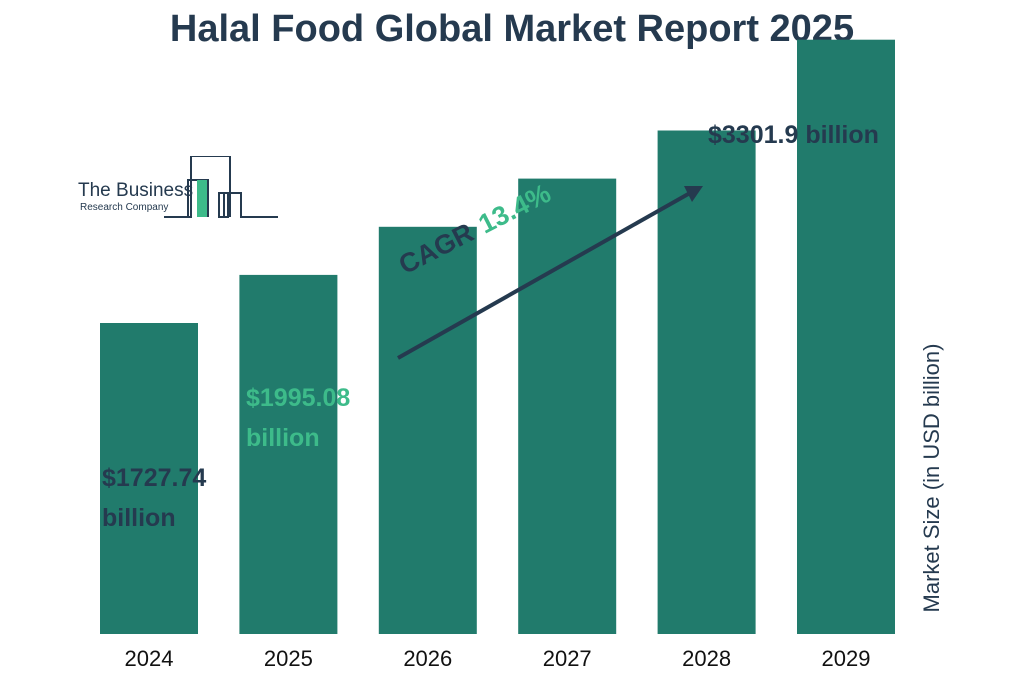 The width and height of the screenshot is (1024, 684). What do you see at coordinates (706, 382) in the screenshot?
I see `bar-2028` at bounding box center [706, 382].